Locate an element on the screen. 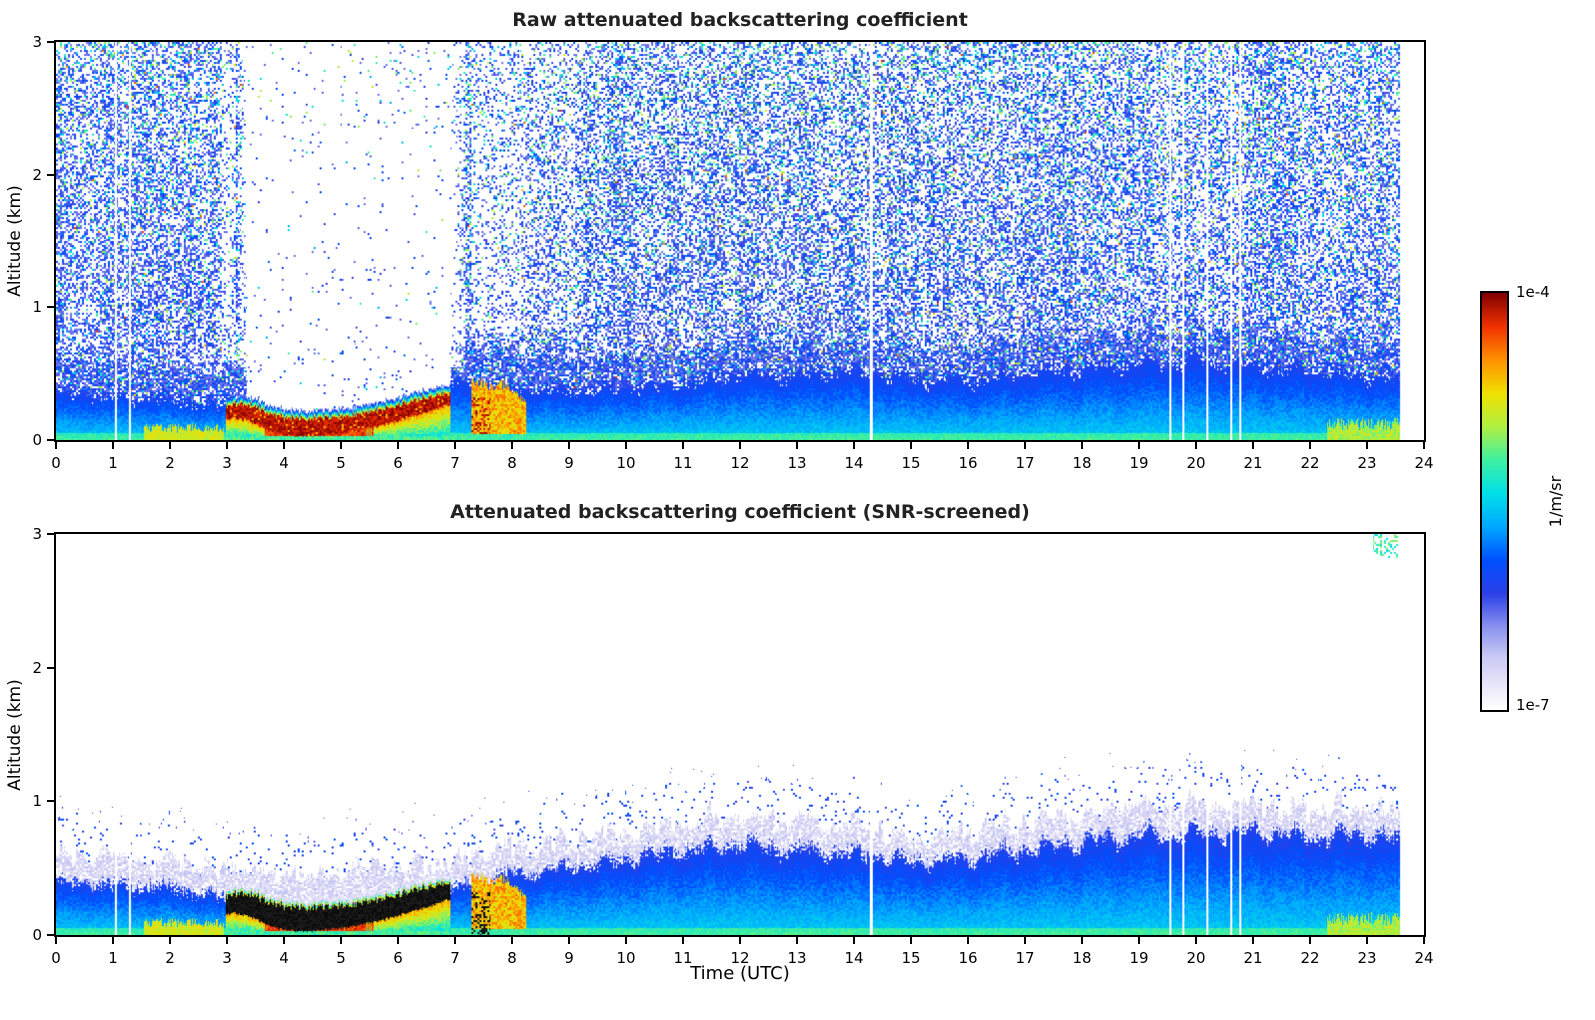 The height and width of the screenshot is (1020, 1595). raw-y-axis-label-text: Altitude (km) is located at coordinates (15, 241).